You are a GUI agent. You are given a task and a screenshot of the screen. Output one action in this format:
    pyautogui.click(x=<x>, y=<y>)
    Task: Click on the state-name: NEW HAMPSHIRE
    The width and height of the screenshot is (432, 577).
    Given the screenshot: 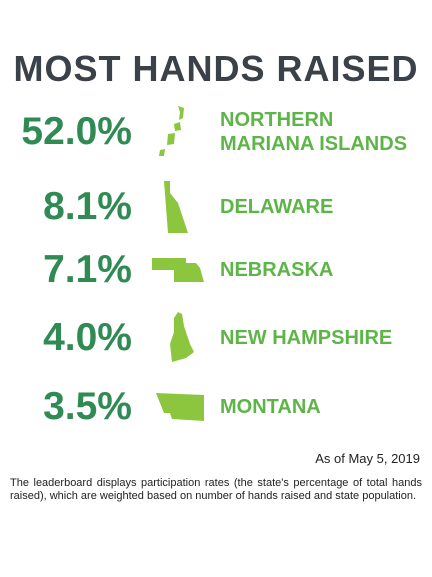 What is the action you would take?
    pyautogui.click(x=306, y=338)
    